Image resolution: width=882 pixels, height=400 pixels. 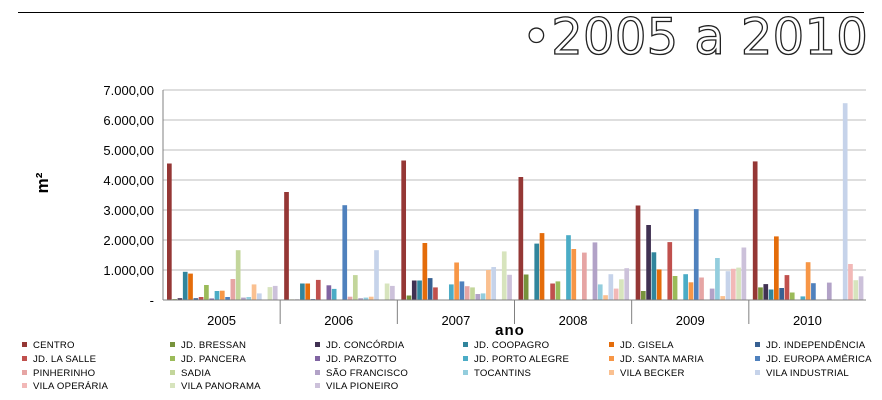 I want to click on x-axis-title: ano, so click(x=510, y=330).